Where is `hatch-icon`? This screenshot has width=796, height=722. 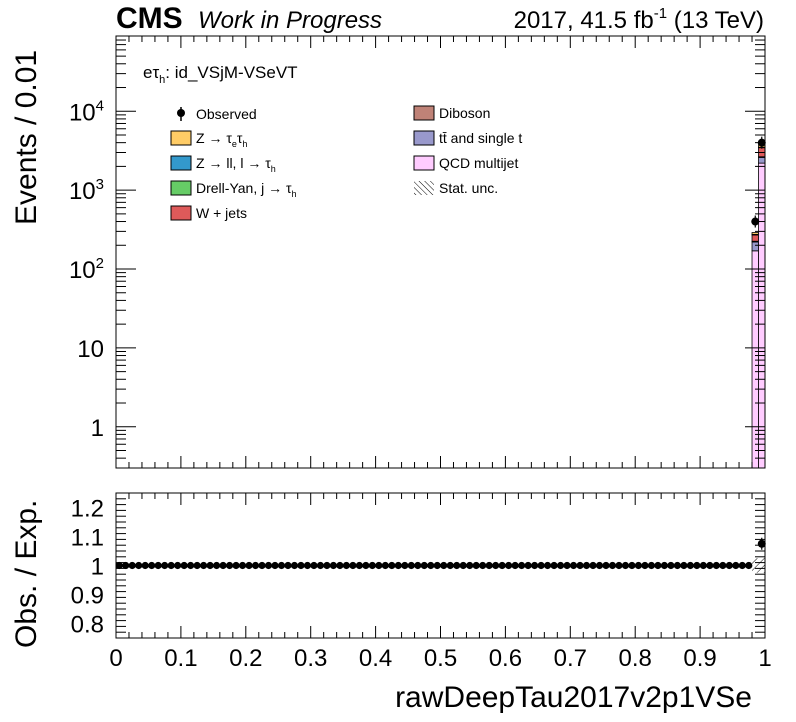 hatch-icon is located at coordinates (424, 188).